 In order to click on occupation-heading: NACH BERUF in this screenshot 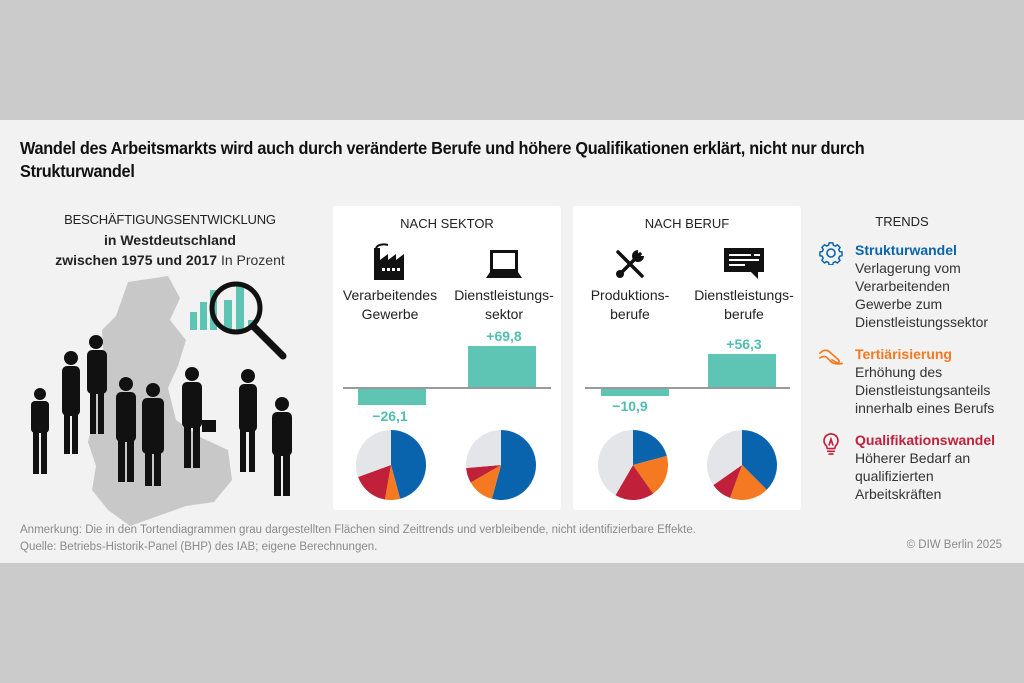, I will do `click(687, 223)`.